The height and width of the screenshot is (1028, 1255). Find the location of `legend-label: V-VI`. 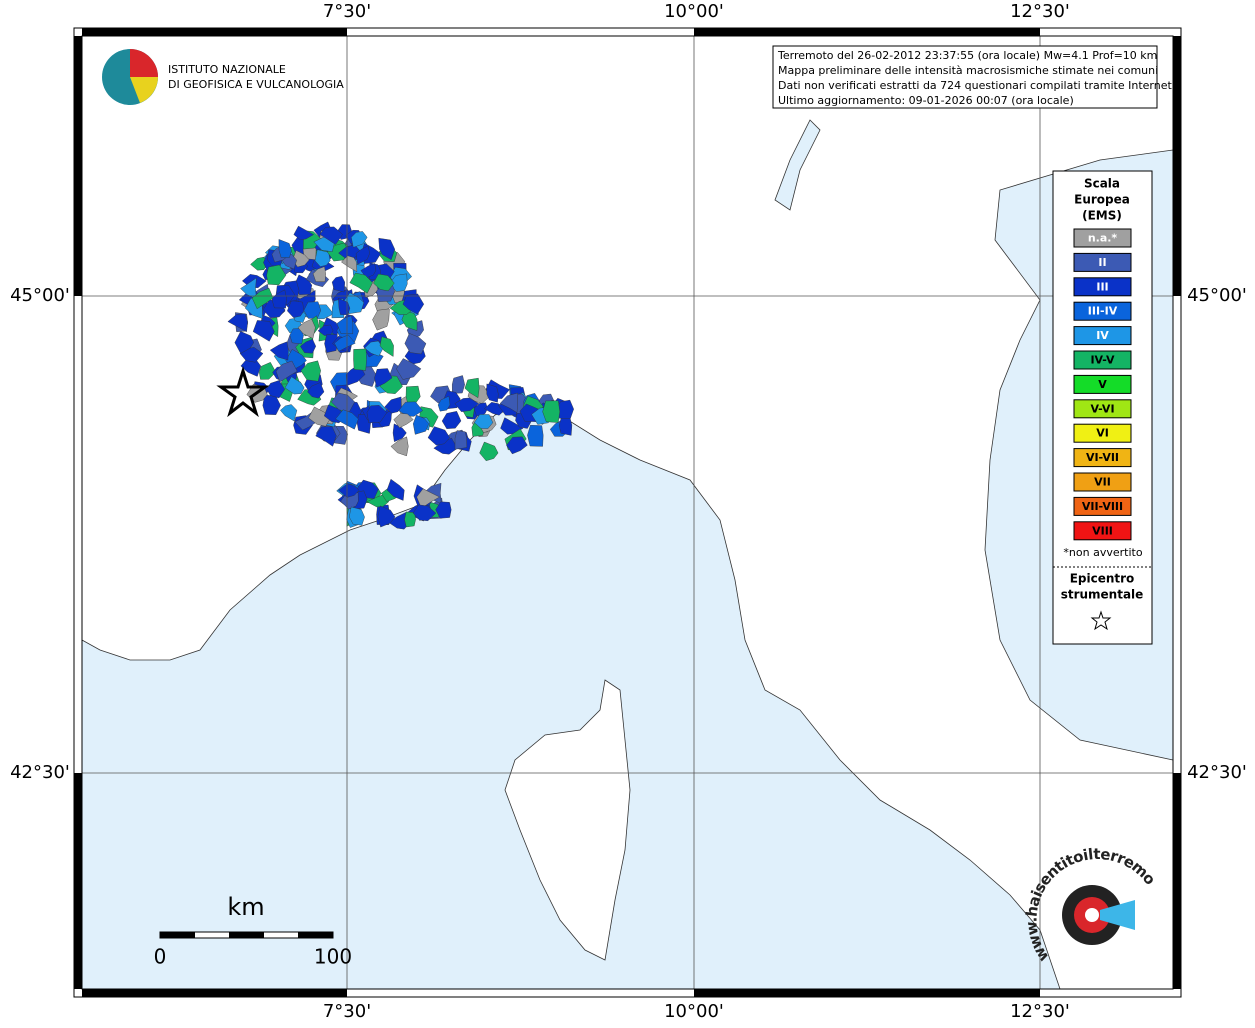

legend-label: V-VI is located at coordinates (1102, 408).